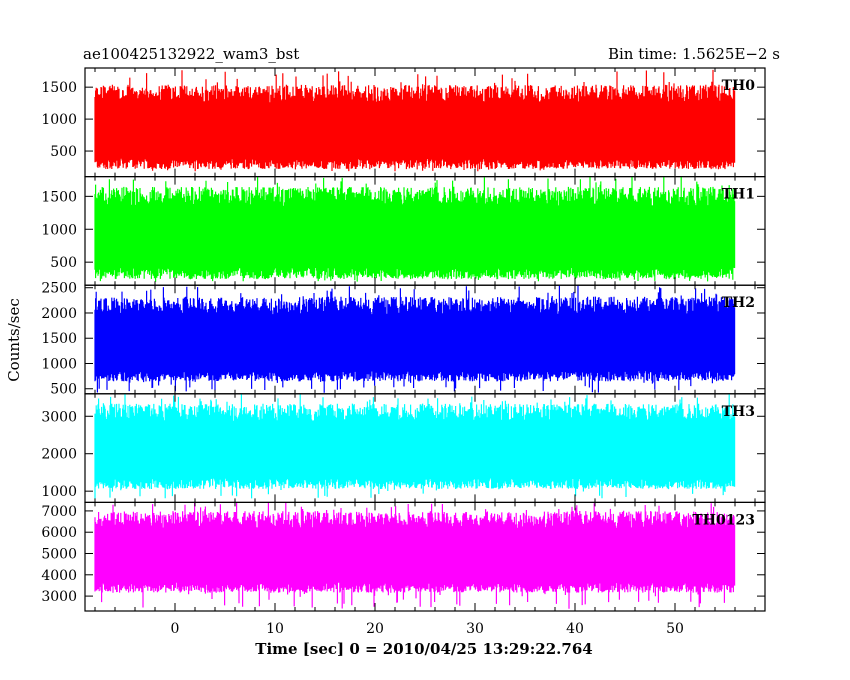 Image resolution: width=850 pixels, height=680 pixels. I want to click on series-line-th2, so click(415, 339).